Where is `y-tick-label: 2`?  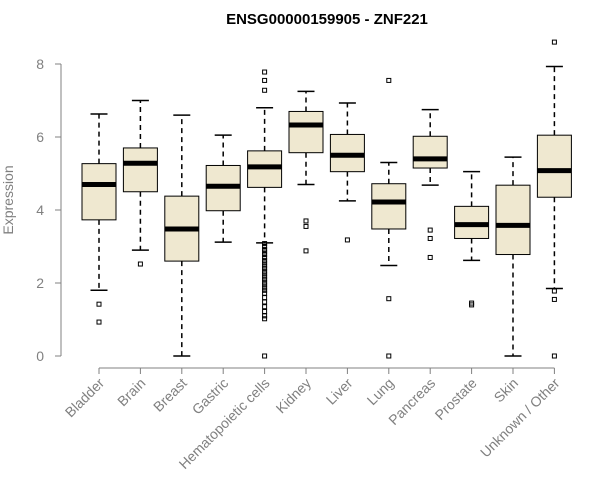 y-tick-label: 2 is located at coordinates (40, 283).